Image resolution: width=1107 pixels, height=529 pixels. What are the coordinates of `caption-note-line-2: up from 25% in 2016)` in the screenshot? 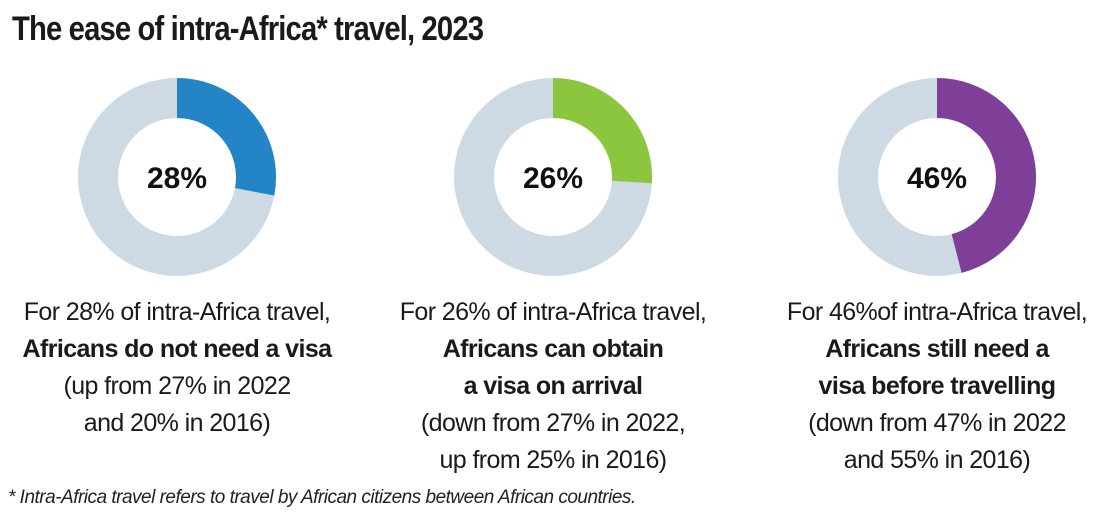 It's located at (553, 460).